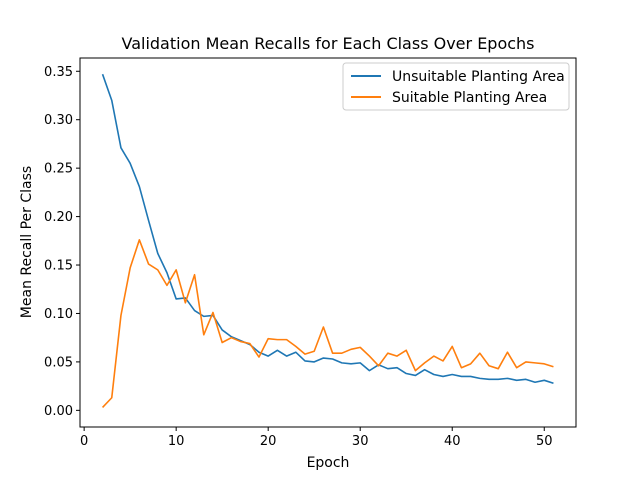  What do you see at coordinates (58, 217) in the screenshot?
I see `y-tick-label: 0.20` at bounding box center [58, 217].